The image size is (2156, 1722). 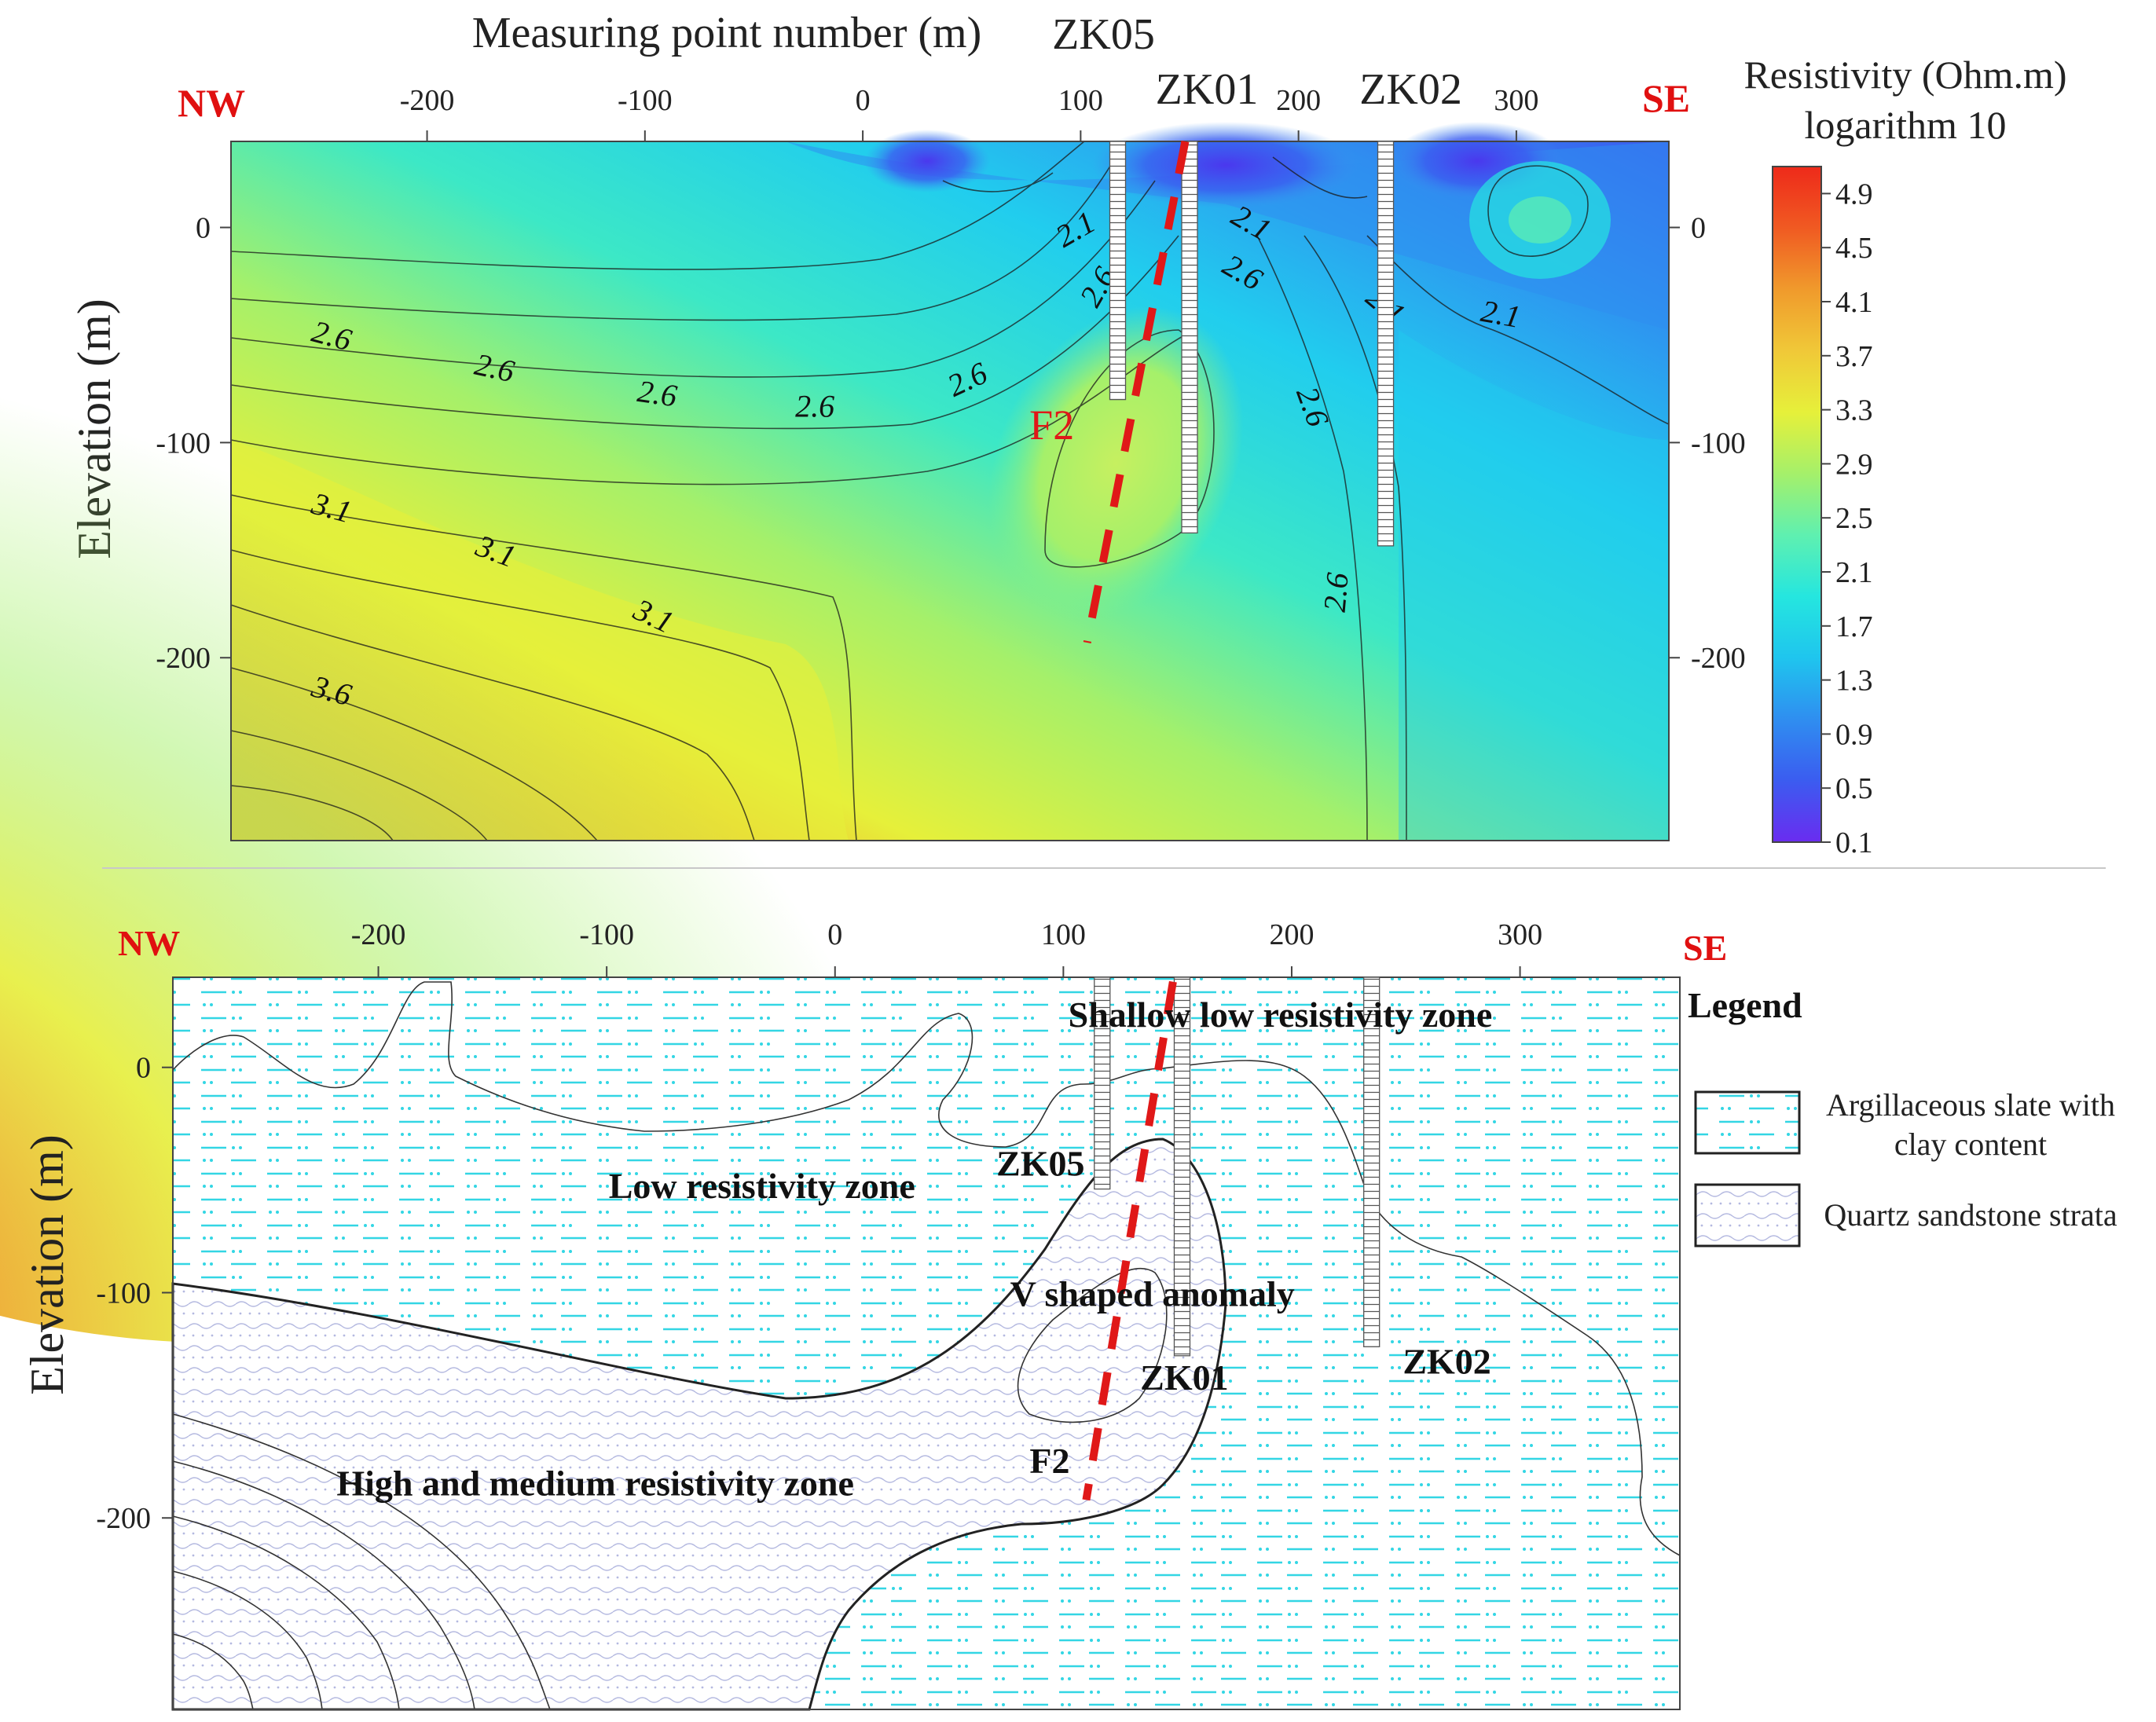 What do you see at coordinates (1152, 1294) in the screenshot?
I see `zone-label: V shaped anomaly` at bounding box center [1152, 1294].